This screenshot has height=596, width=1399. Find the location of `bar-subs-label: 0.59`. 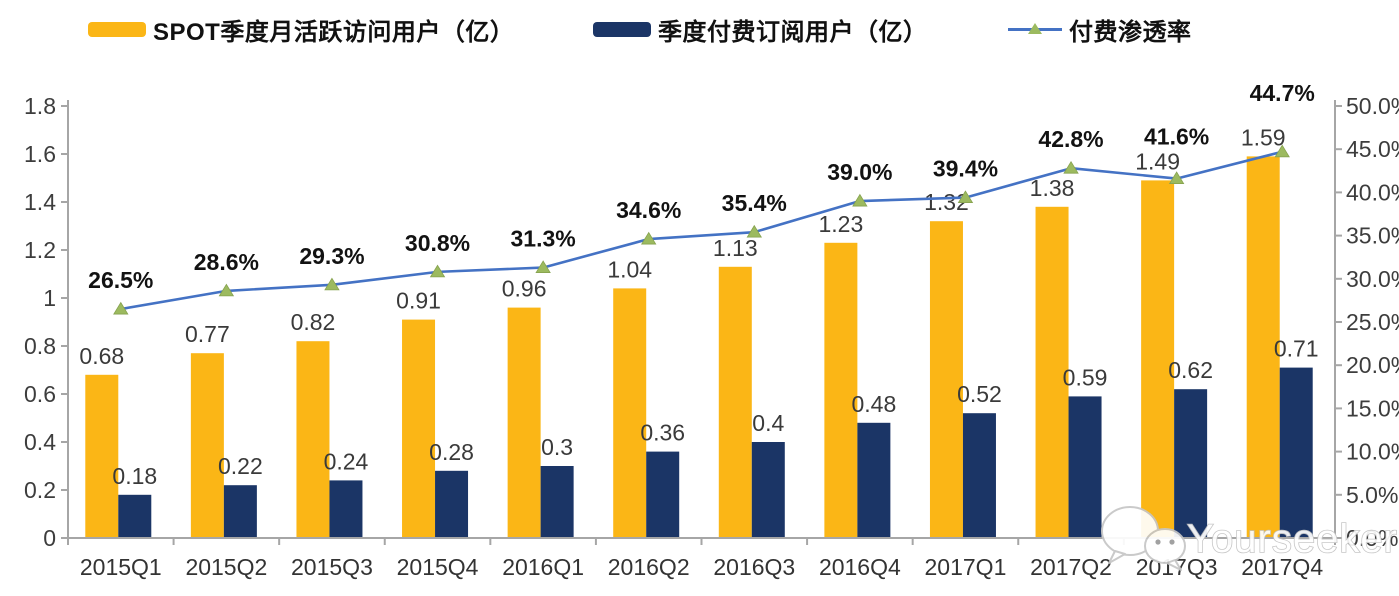

bar-subs-label: 0.59 is located at coordinates (1085, 377).